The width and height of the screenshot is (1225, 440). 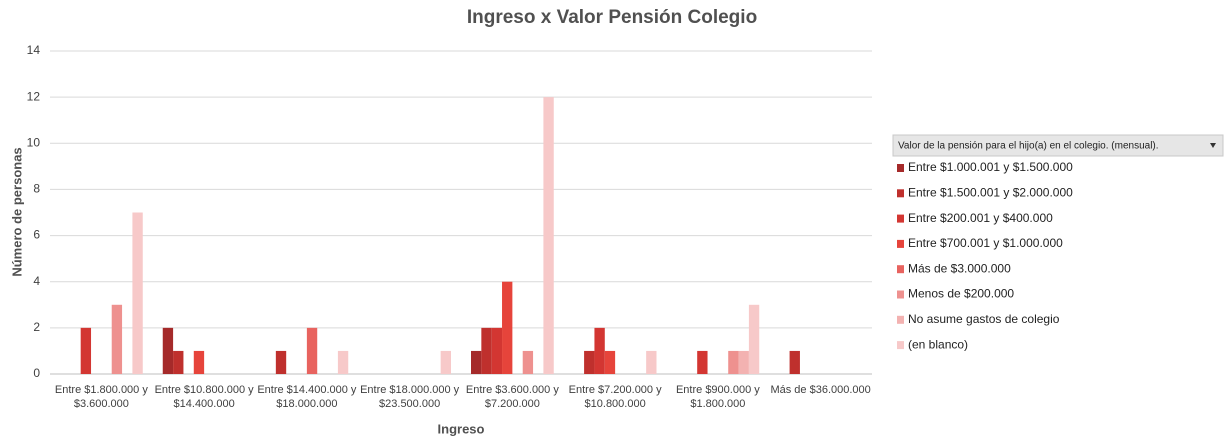 I want to click on legend-header, so click(x=1058, y=145).